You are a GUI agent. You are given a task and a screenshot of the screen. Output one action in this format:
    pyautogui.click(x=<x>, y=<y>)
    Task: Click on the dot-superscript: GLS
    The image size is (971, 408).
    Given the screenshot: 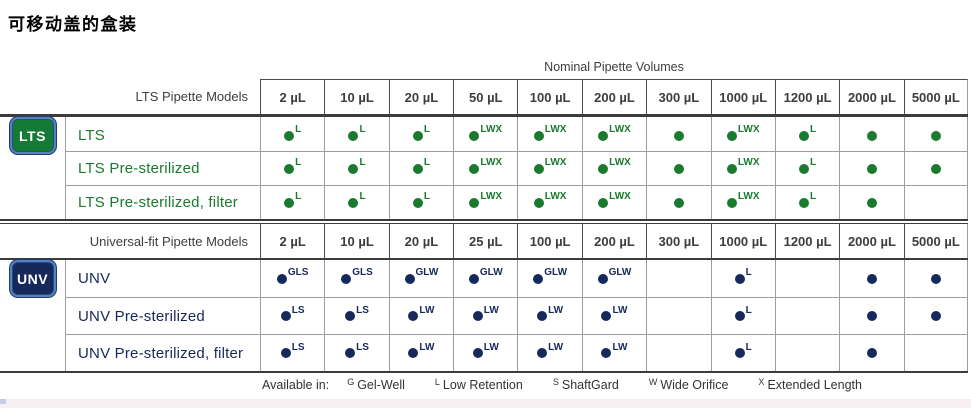 What is the action you would take?
    pyautogui.click(x=298, y=272)
    